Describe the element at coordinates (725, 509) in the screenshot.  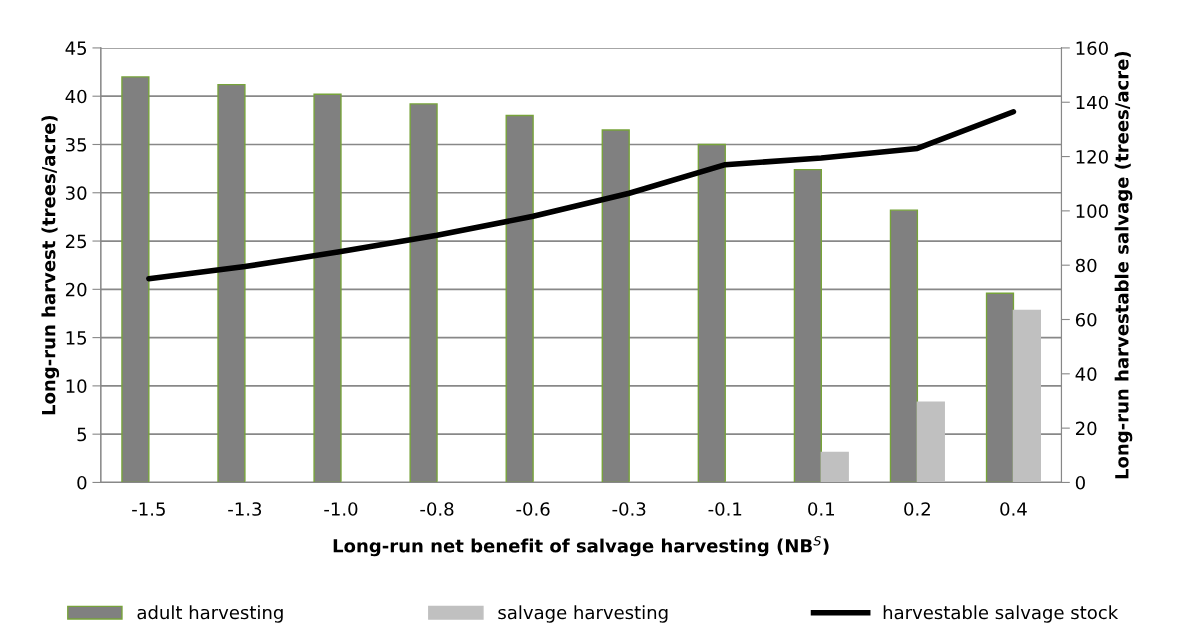
I see `x-tick-label: -0.1` at that location.